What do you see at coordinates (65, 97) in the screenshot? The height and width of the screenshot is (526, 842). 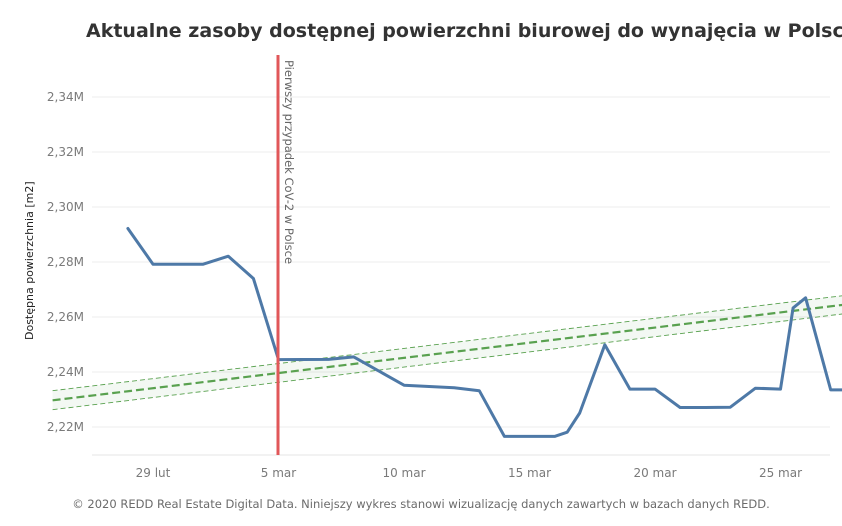 I see `y-tick-label: 2,34M` at bounding box center [65, 97].